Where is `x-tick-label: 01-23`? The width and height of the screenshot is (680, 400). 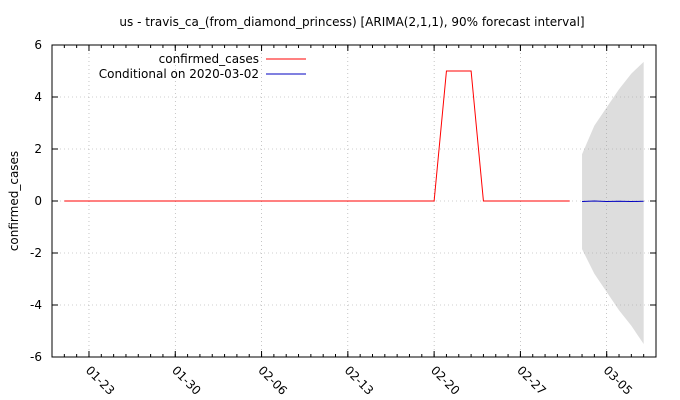 x-tick-label: 01-23 is located at coordinates (100, 380).